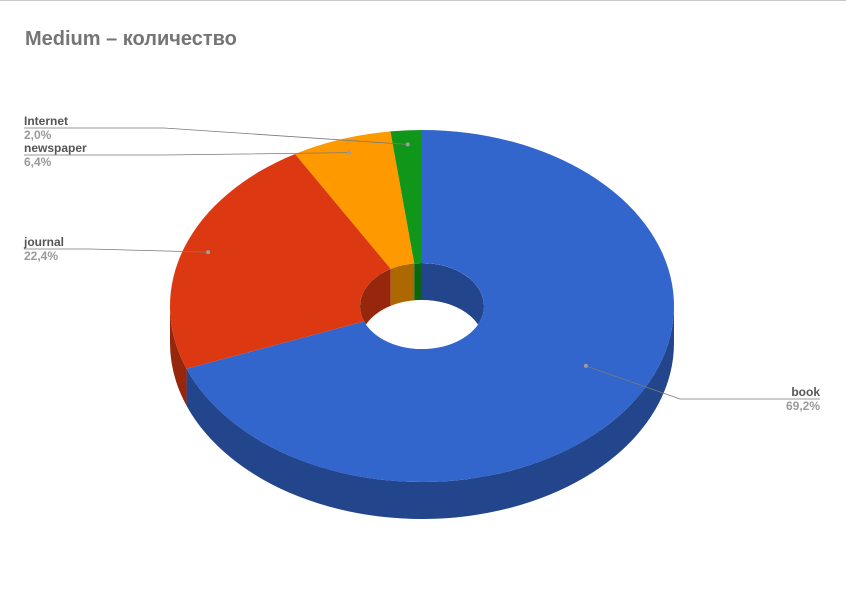 The height and width of the screenshot is (589, 846). What do you see at coordinates (38, 162) in the screenshot?
I see `value-label-newspaper: 6,4%` at bounding box center [38, 162].